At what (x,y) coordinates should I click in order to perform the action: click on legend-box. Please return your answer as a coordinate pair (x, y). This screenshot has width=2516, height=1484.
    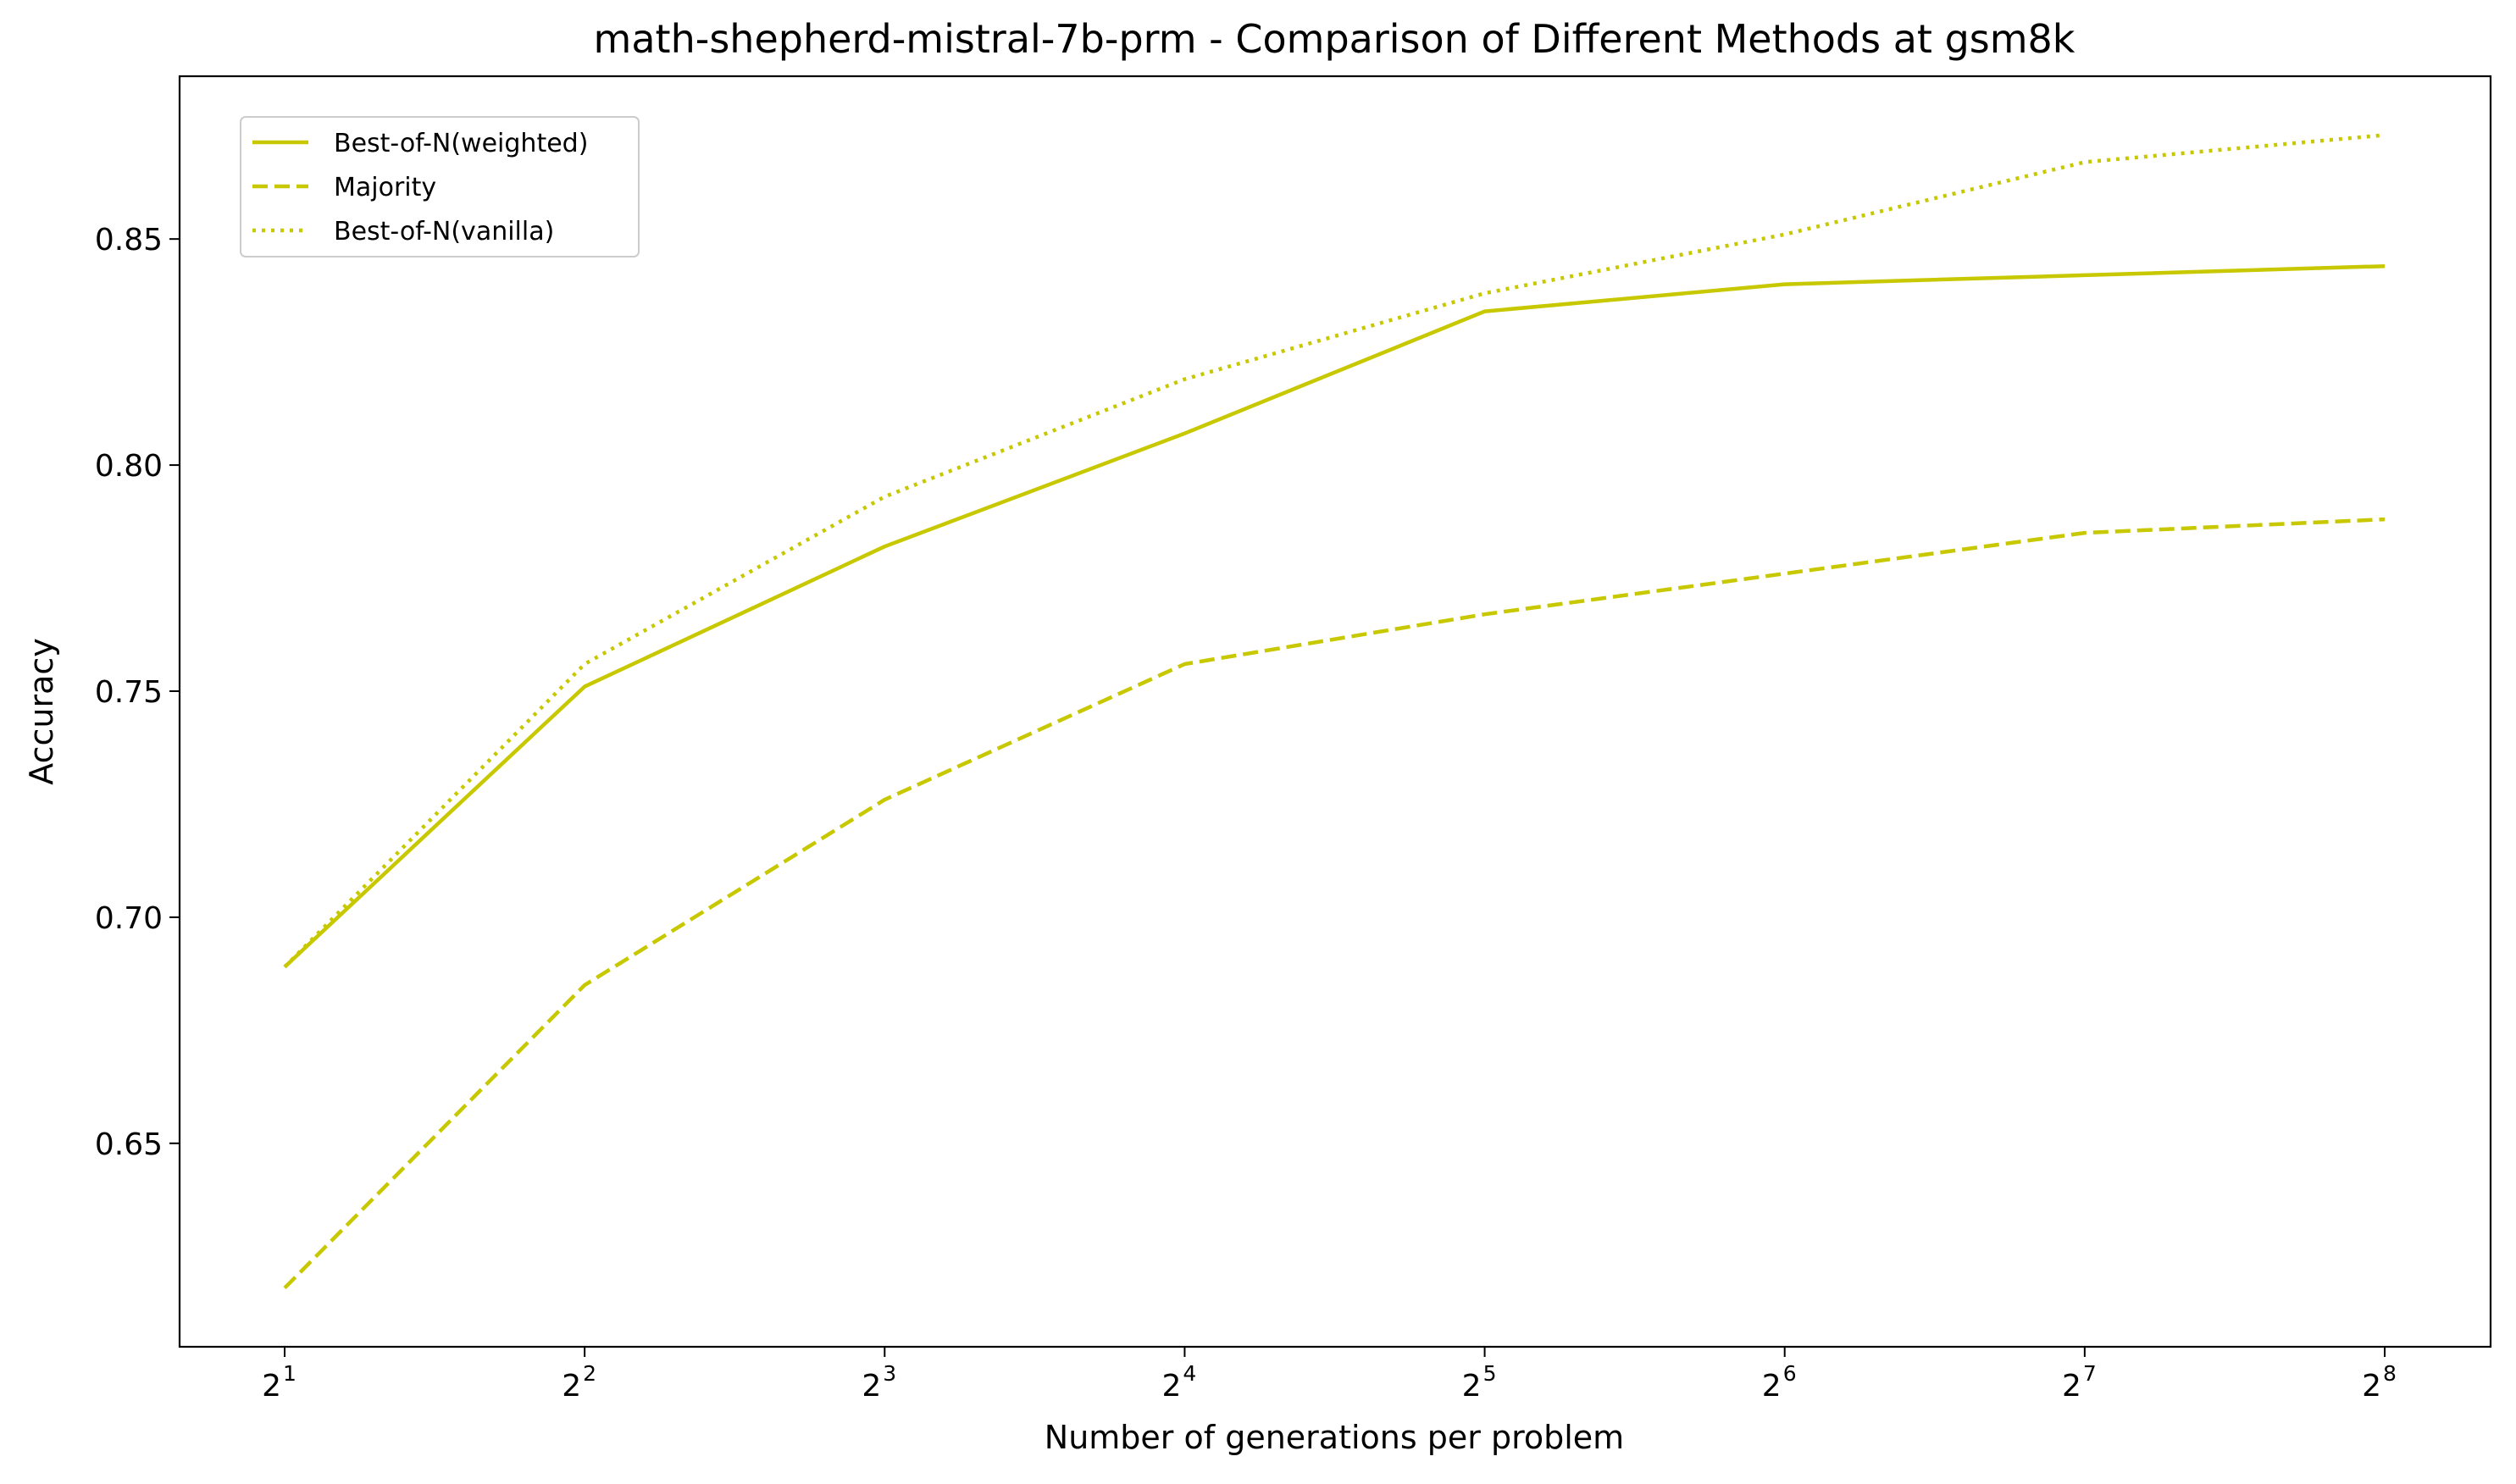
    Looking at the image, I should click on (440, 186).